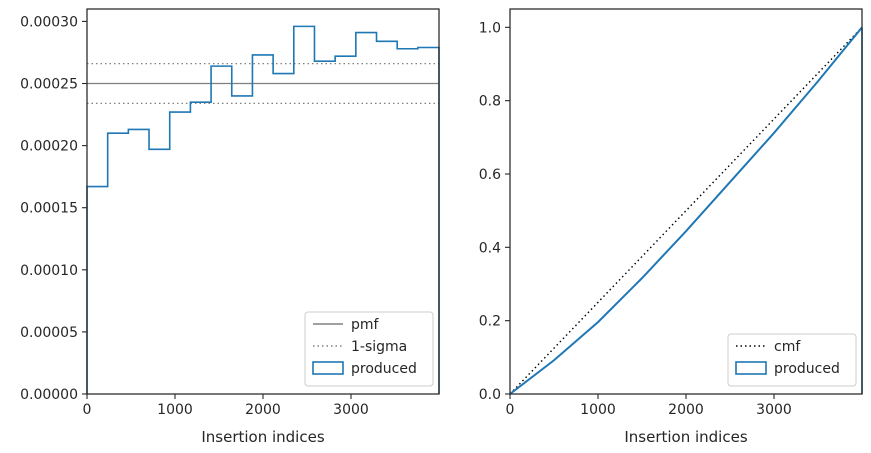 The image size is (871, 453). What do you see at coordinates (490, 395) in the screenshot?
I see `y-tick-label: 0.0` at bounding box center [490, 395].